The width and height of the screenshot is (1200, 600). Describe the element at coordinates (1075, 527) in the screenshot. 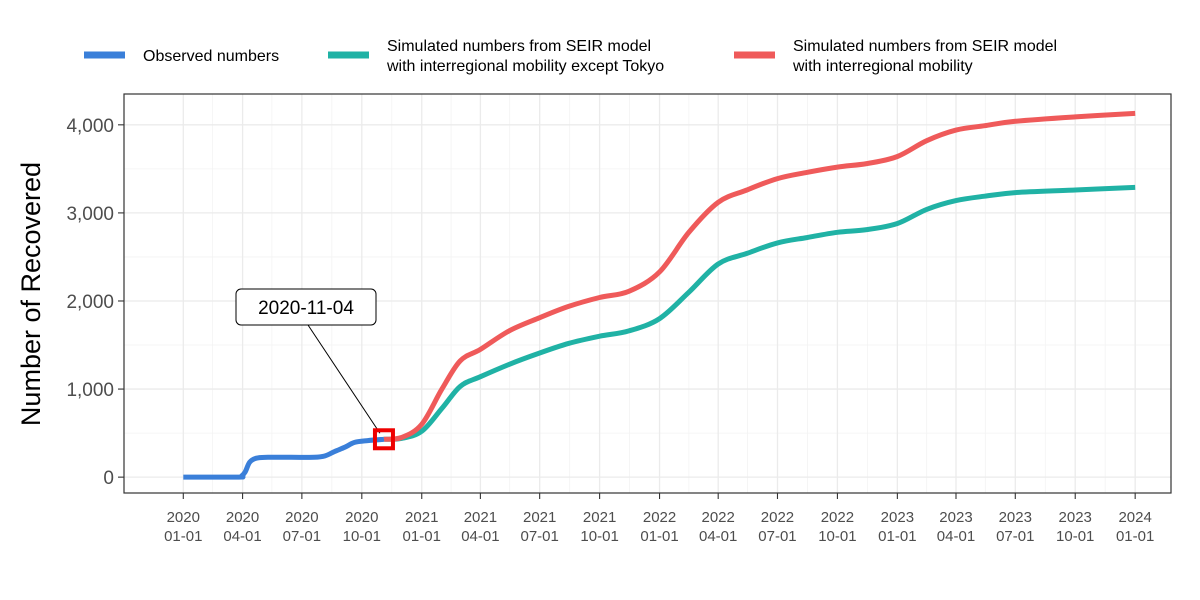

I see `x-tick-label: 2023 10-01` at that location.